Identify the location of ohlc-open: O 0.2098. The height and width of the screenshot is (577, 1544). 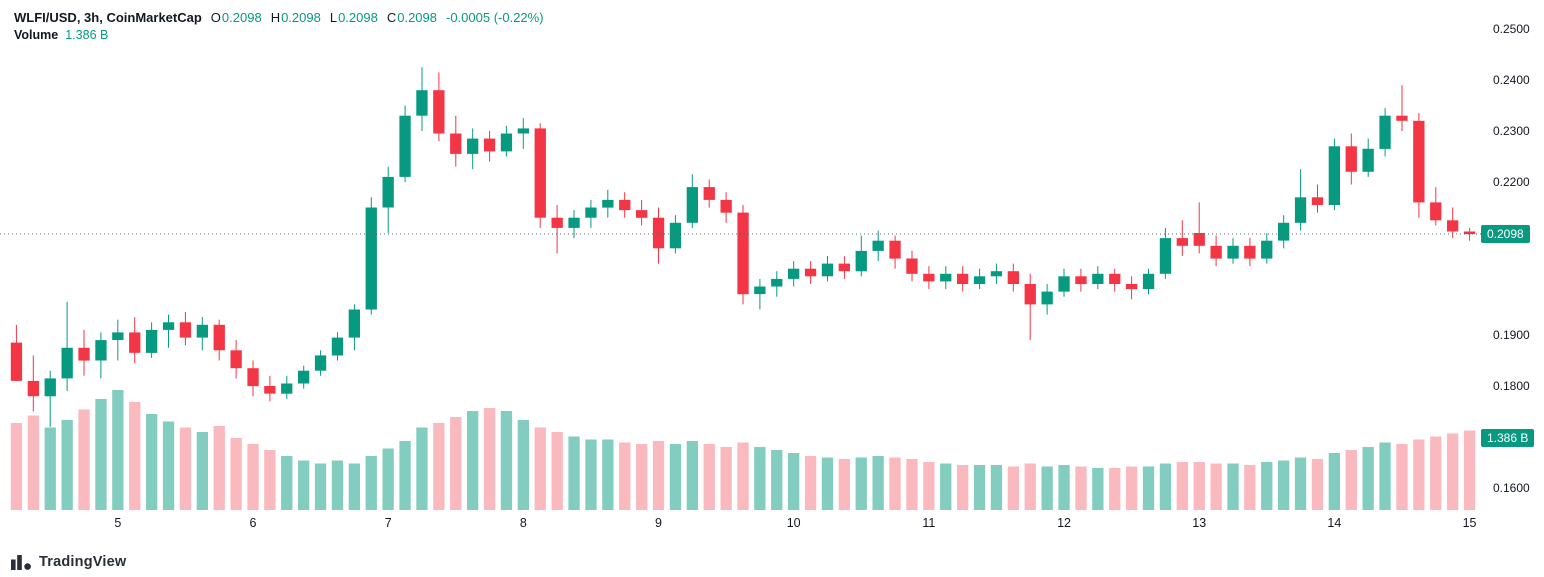
(236, 17).